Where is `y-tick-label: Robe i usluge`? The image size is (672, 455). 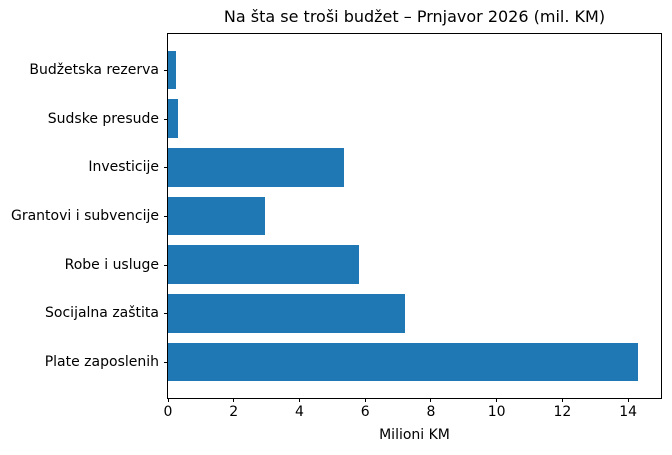 y-tick-label: Robe i usluge is located at coordinates (111, 264).